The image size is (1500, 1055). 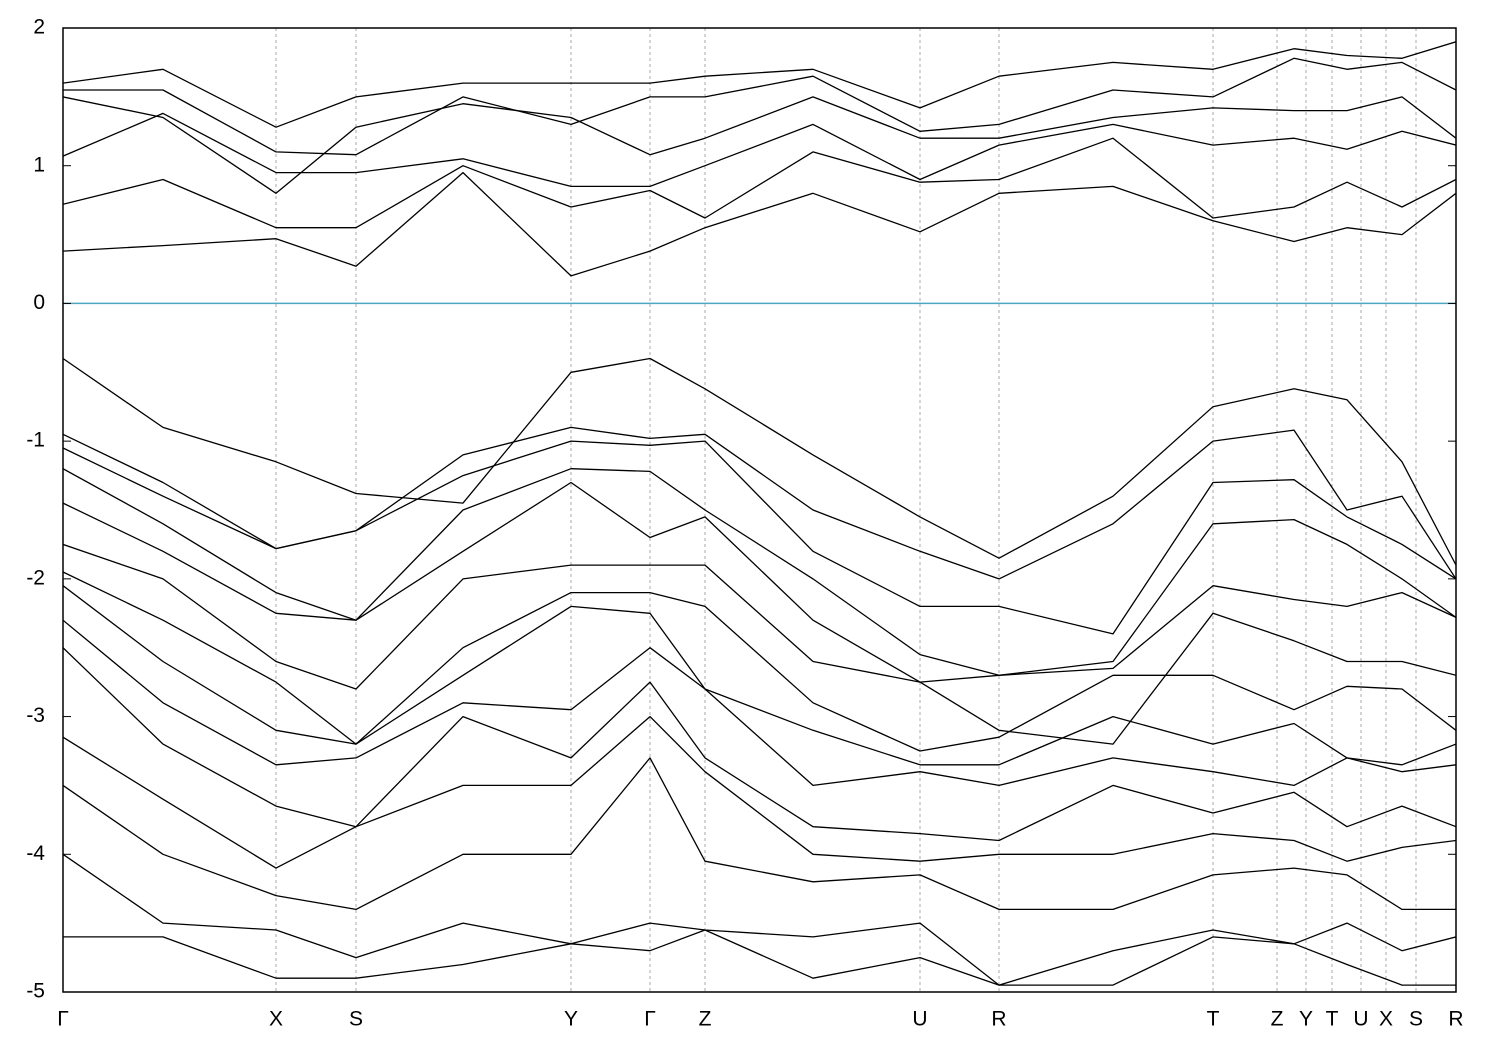 What do you see at coordinates (35, 991) in the screenshot?
I see `y-tick-label: -5` at bounding box center [35, 991].